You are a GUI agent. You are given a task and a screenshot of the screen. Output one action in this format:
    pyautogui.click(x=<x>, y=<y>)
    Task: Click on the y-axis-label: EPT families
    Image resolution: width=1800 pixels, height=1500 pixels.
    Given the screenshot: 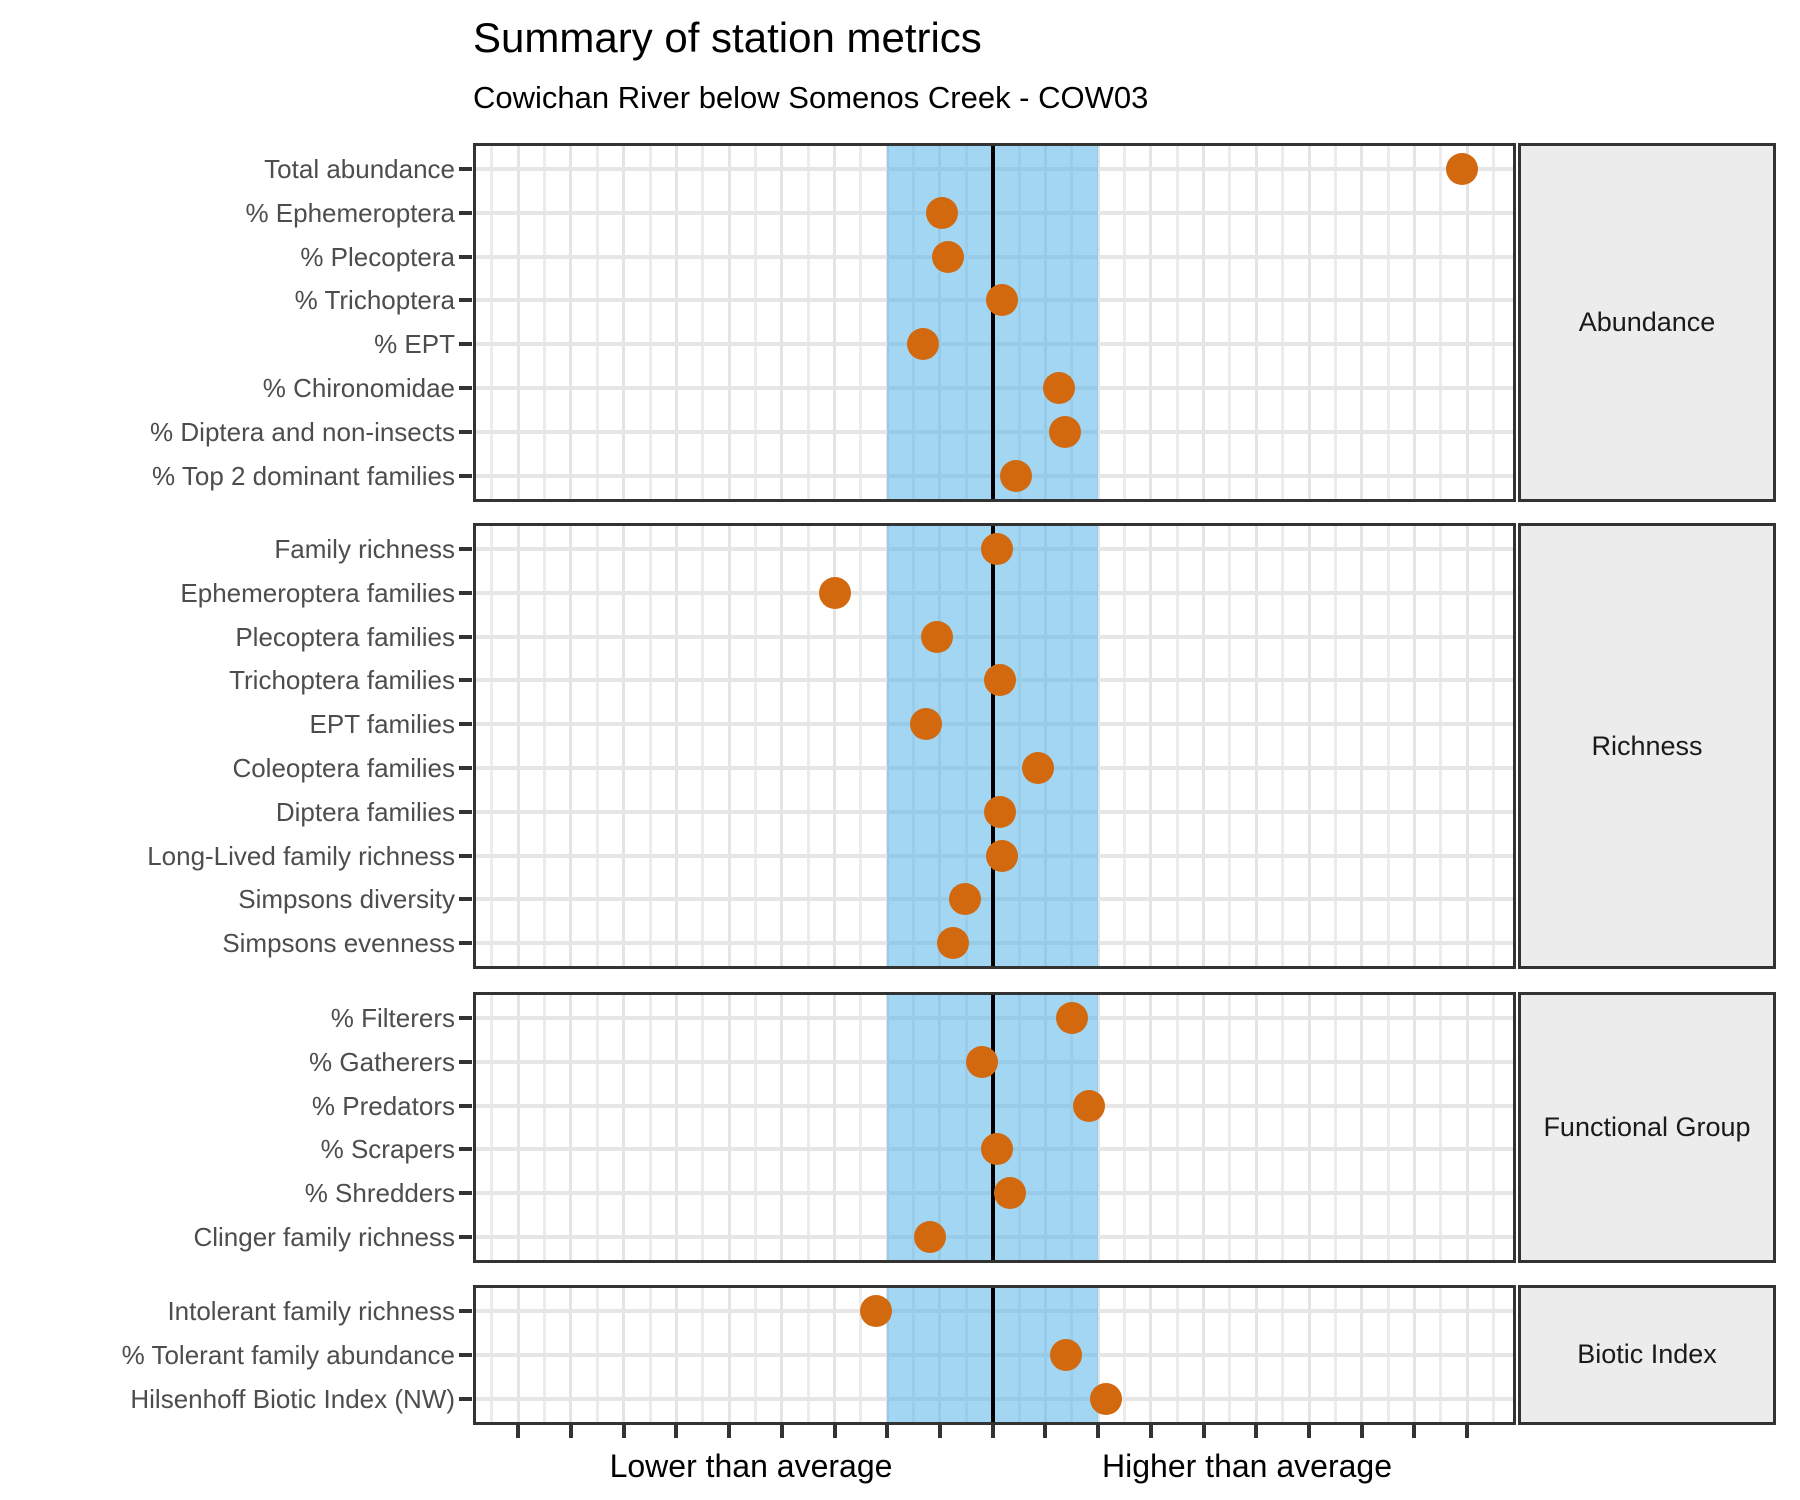 What is the action you would take?
    pyautogui.click(x=382, y=724)
    